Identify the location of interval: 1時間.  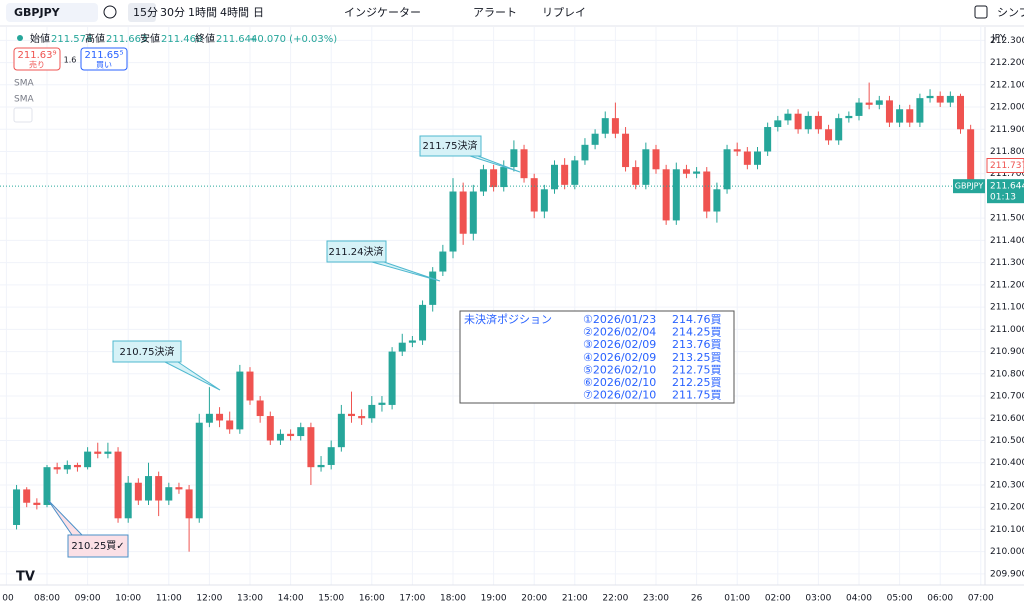
(202, 12).